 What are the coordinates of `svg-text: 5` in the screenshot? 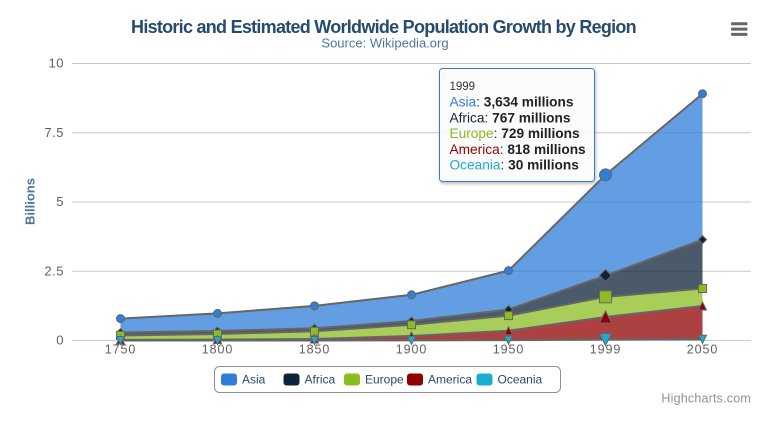 It's located at (60, 201).